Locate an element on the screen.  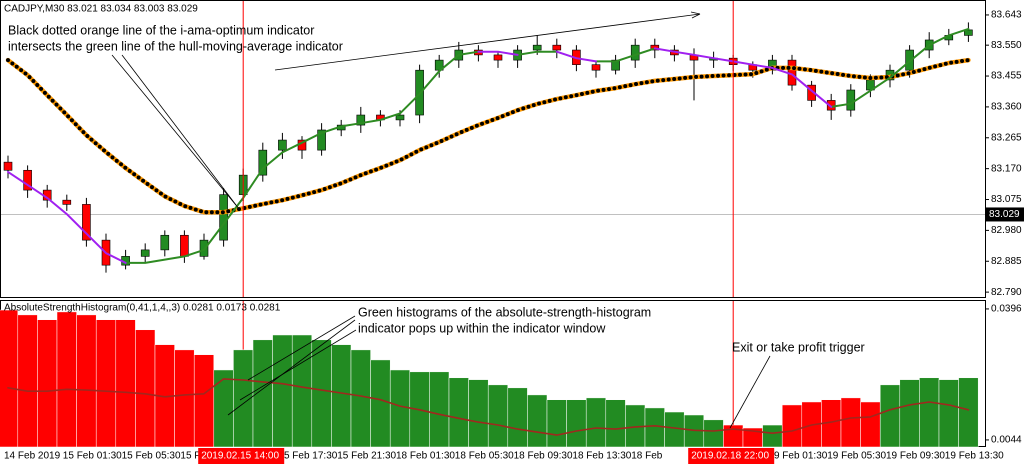
y-tick-label: 83.550 is located at coordinates (1006, 45).